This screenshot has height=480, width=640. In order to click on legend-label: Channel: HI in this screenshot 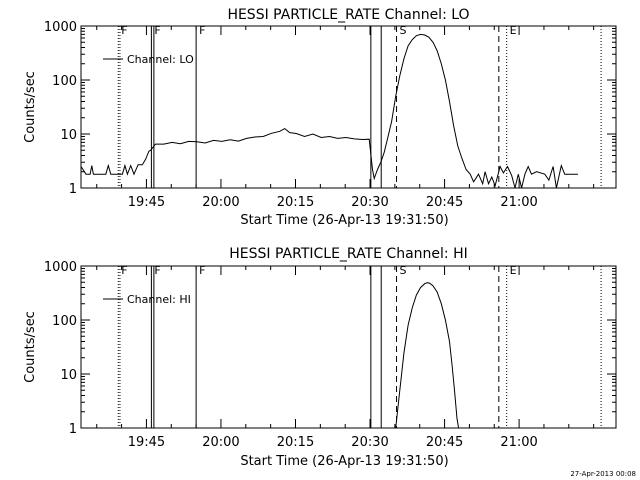, I will do `click(159, 299)`.